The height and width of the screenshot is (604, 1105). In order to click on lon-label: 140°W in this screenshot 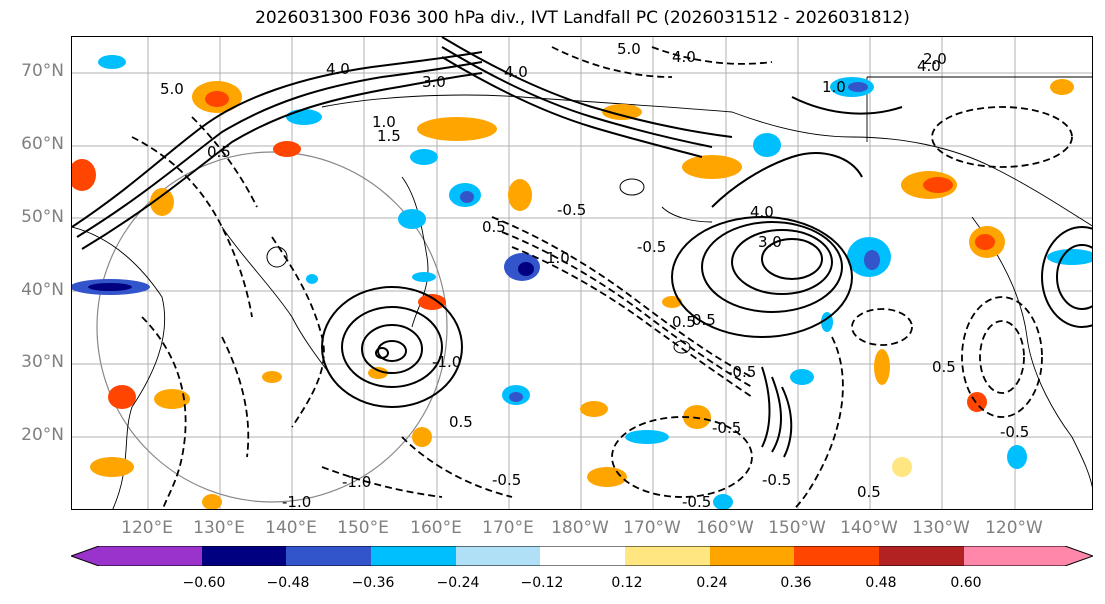, I will do `click(869, 528)`.